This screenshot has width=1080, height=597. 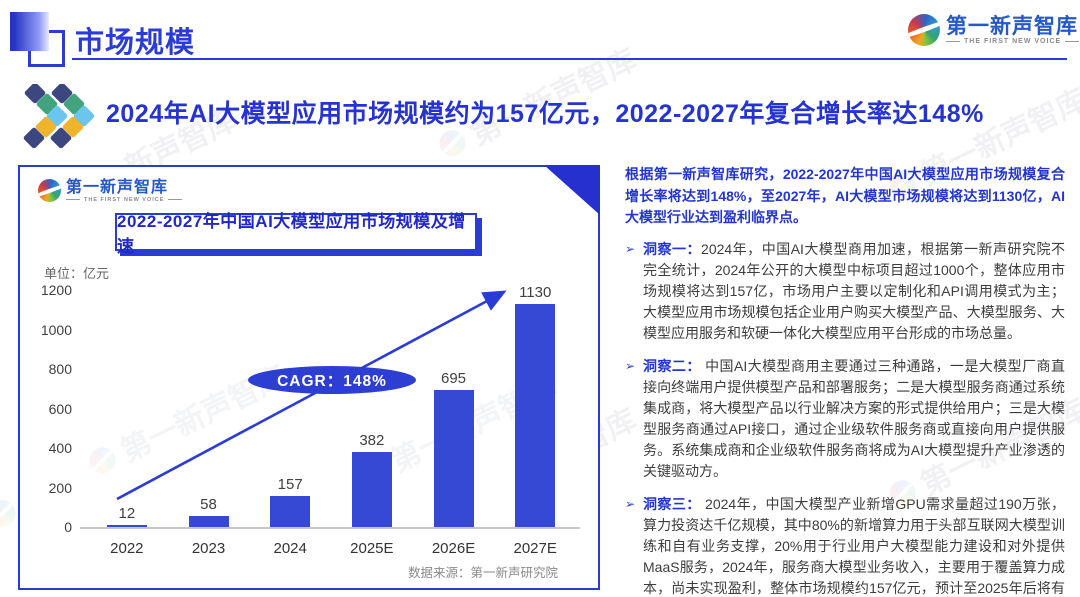 I want to click on bar-group: 12 2022, so click(x=127, y=417).